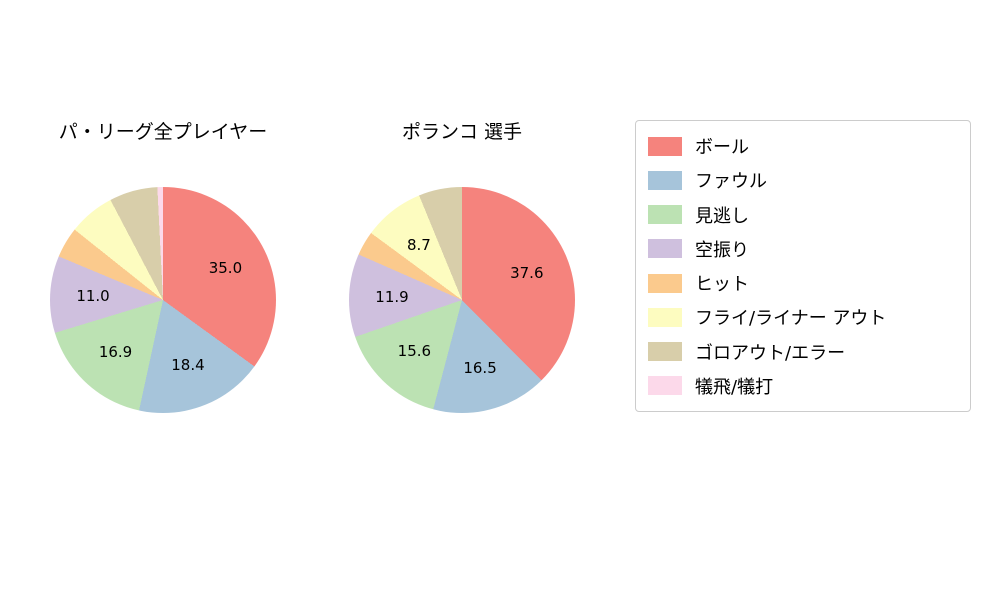 The height and width of the screenshot is (600, 1000). Describe the element at coordinates (462, 132) in the screenshot. I see `pie-title-player: ポランコ 選手` at that location.